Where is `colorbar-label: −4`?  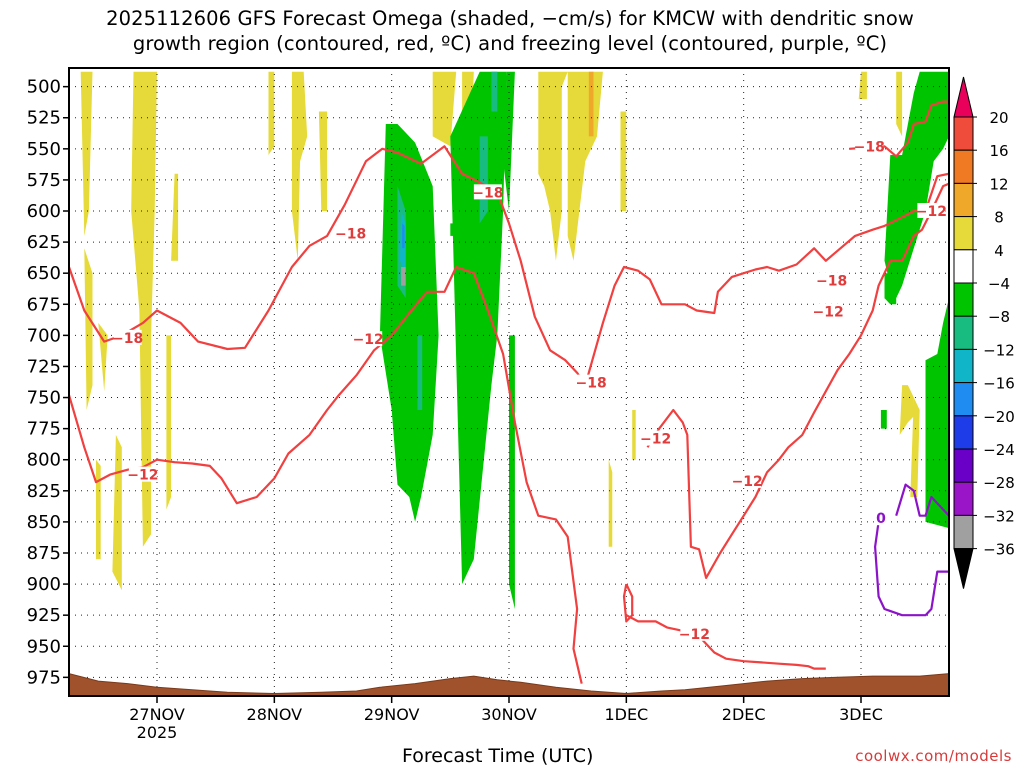
colorbar-label: −4 is located at coordinates (999, 284).